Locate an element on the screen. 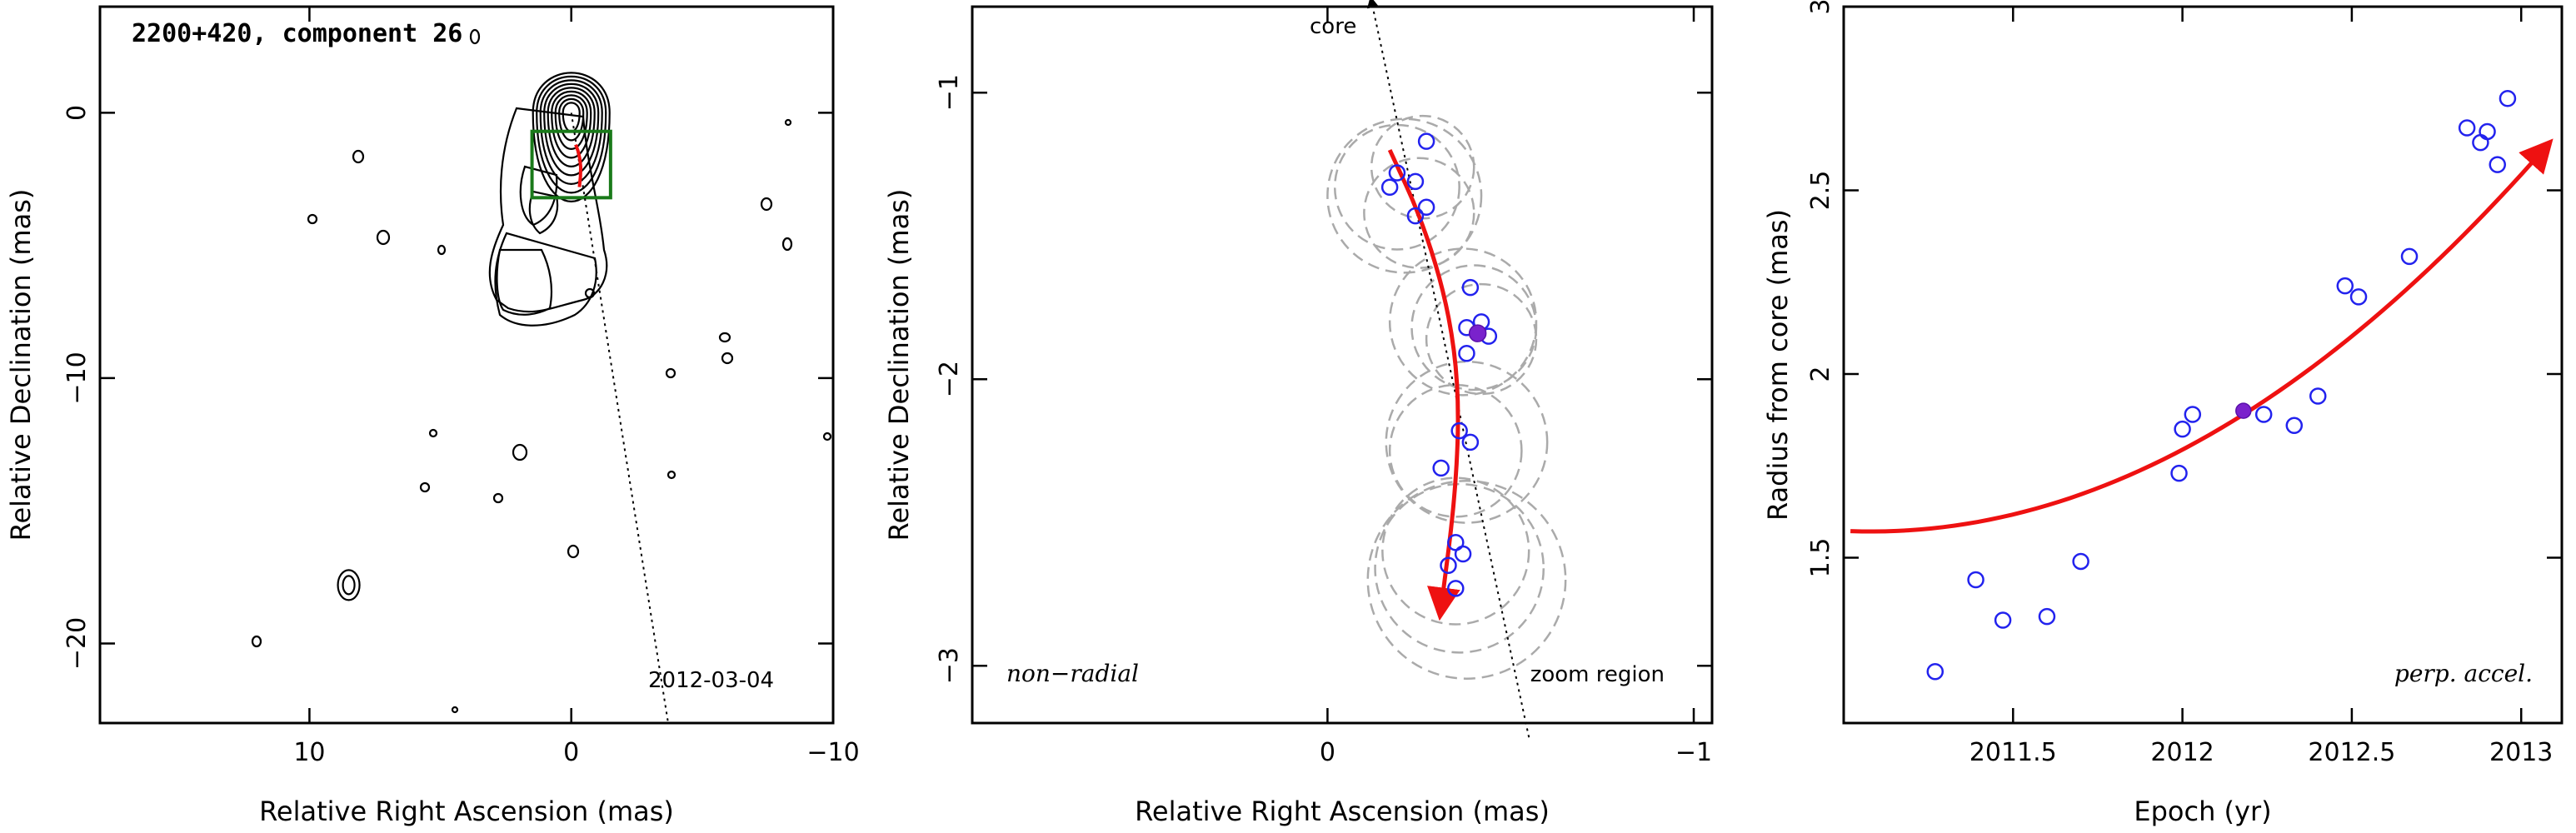 The image size is (2576, 833). zoom-region-label: zoom region is located at coordinates (1597, 674).